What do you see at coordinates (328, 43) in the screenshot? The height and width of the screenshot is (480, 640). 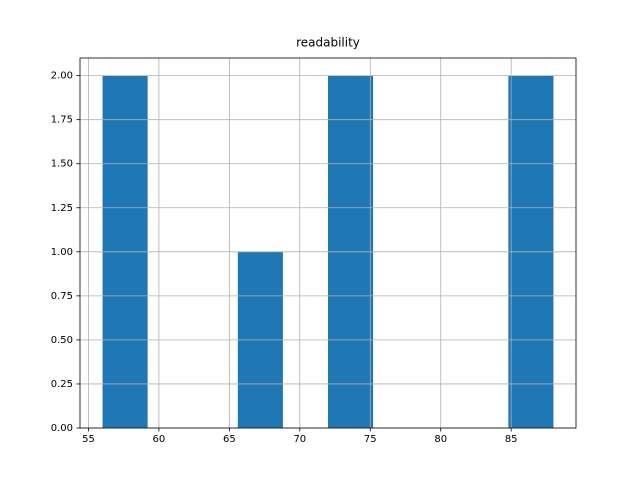 I see `chart-title: readability` at bounding box center [328, 43].